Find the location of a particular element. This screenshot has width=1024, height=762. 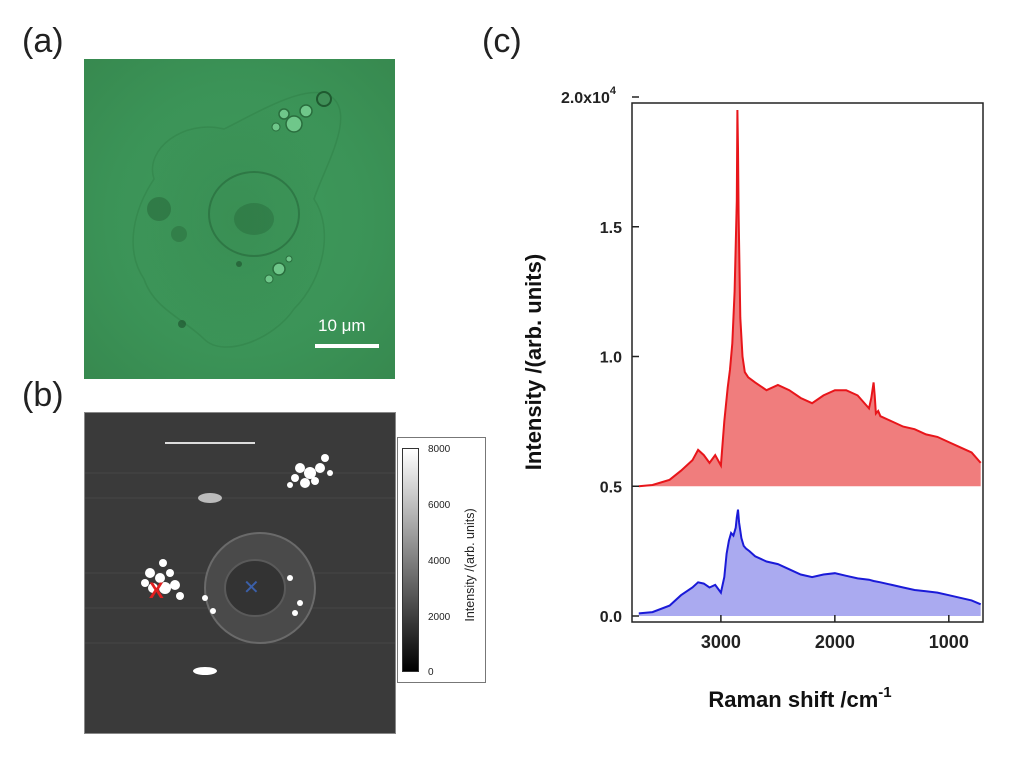

series-1-line is located at coordinates (810, 562).